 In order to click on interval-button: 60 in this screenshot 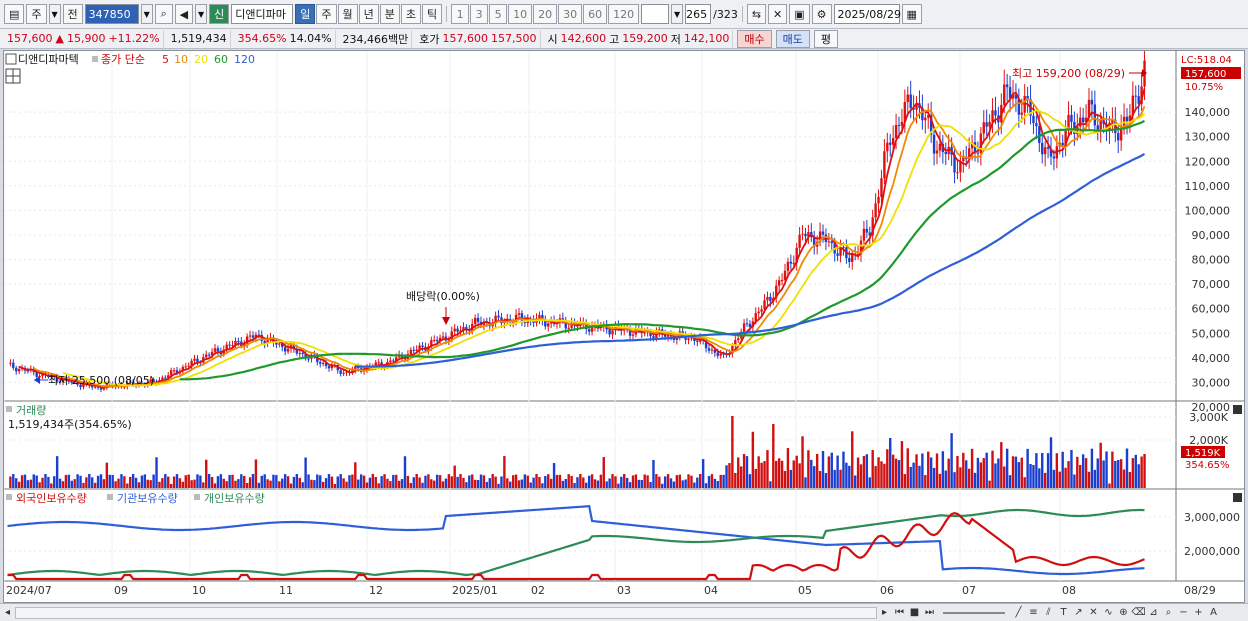, I will do `click(595, 14)`.